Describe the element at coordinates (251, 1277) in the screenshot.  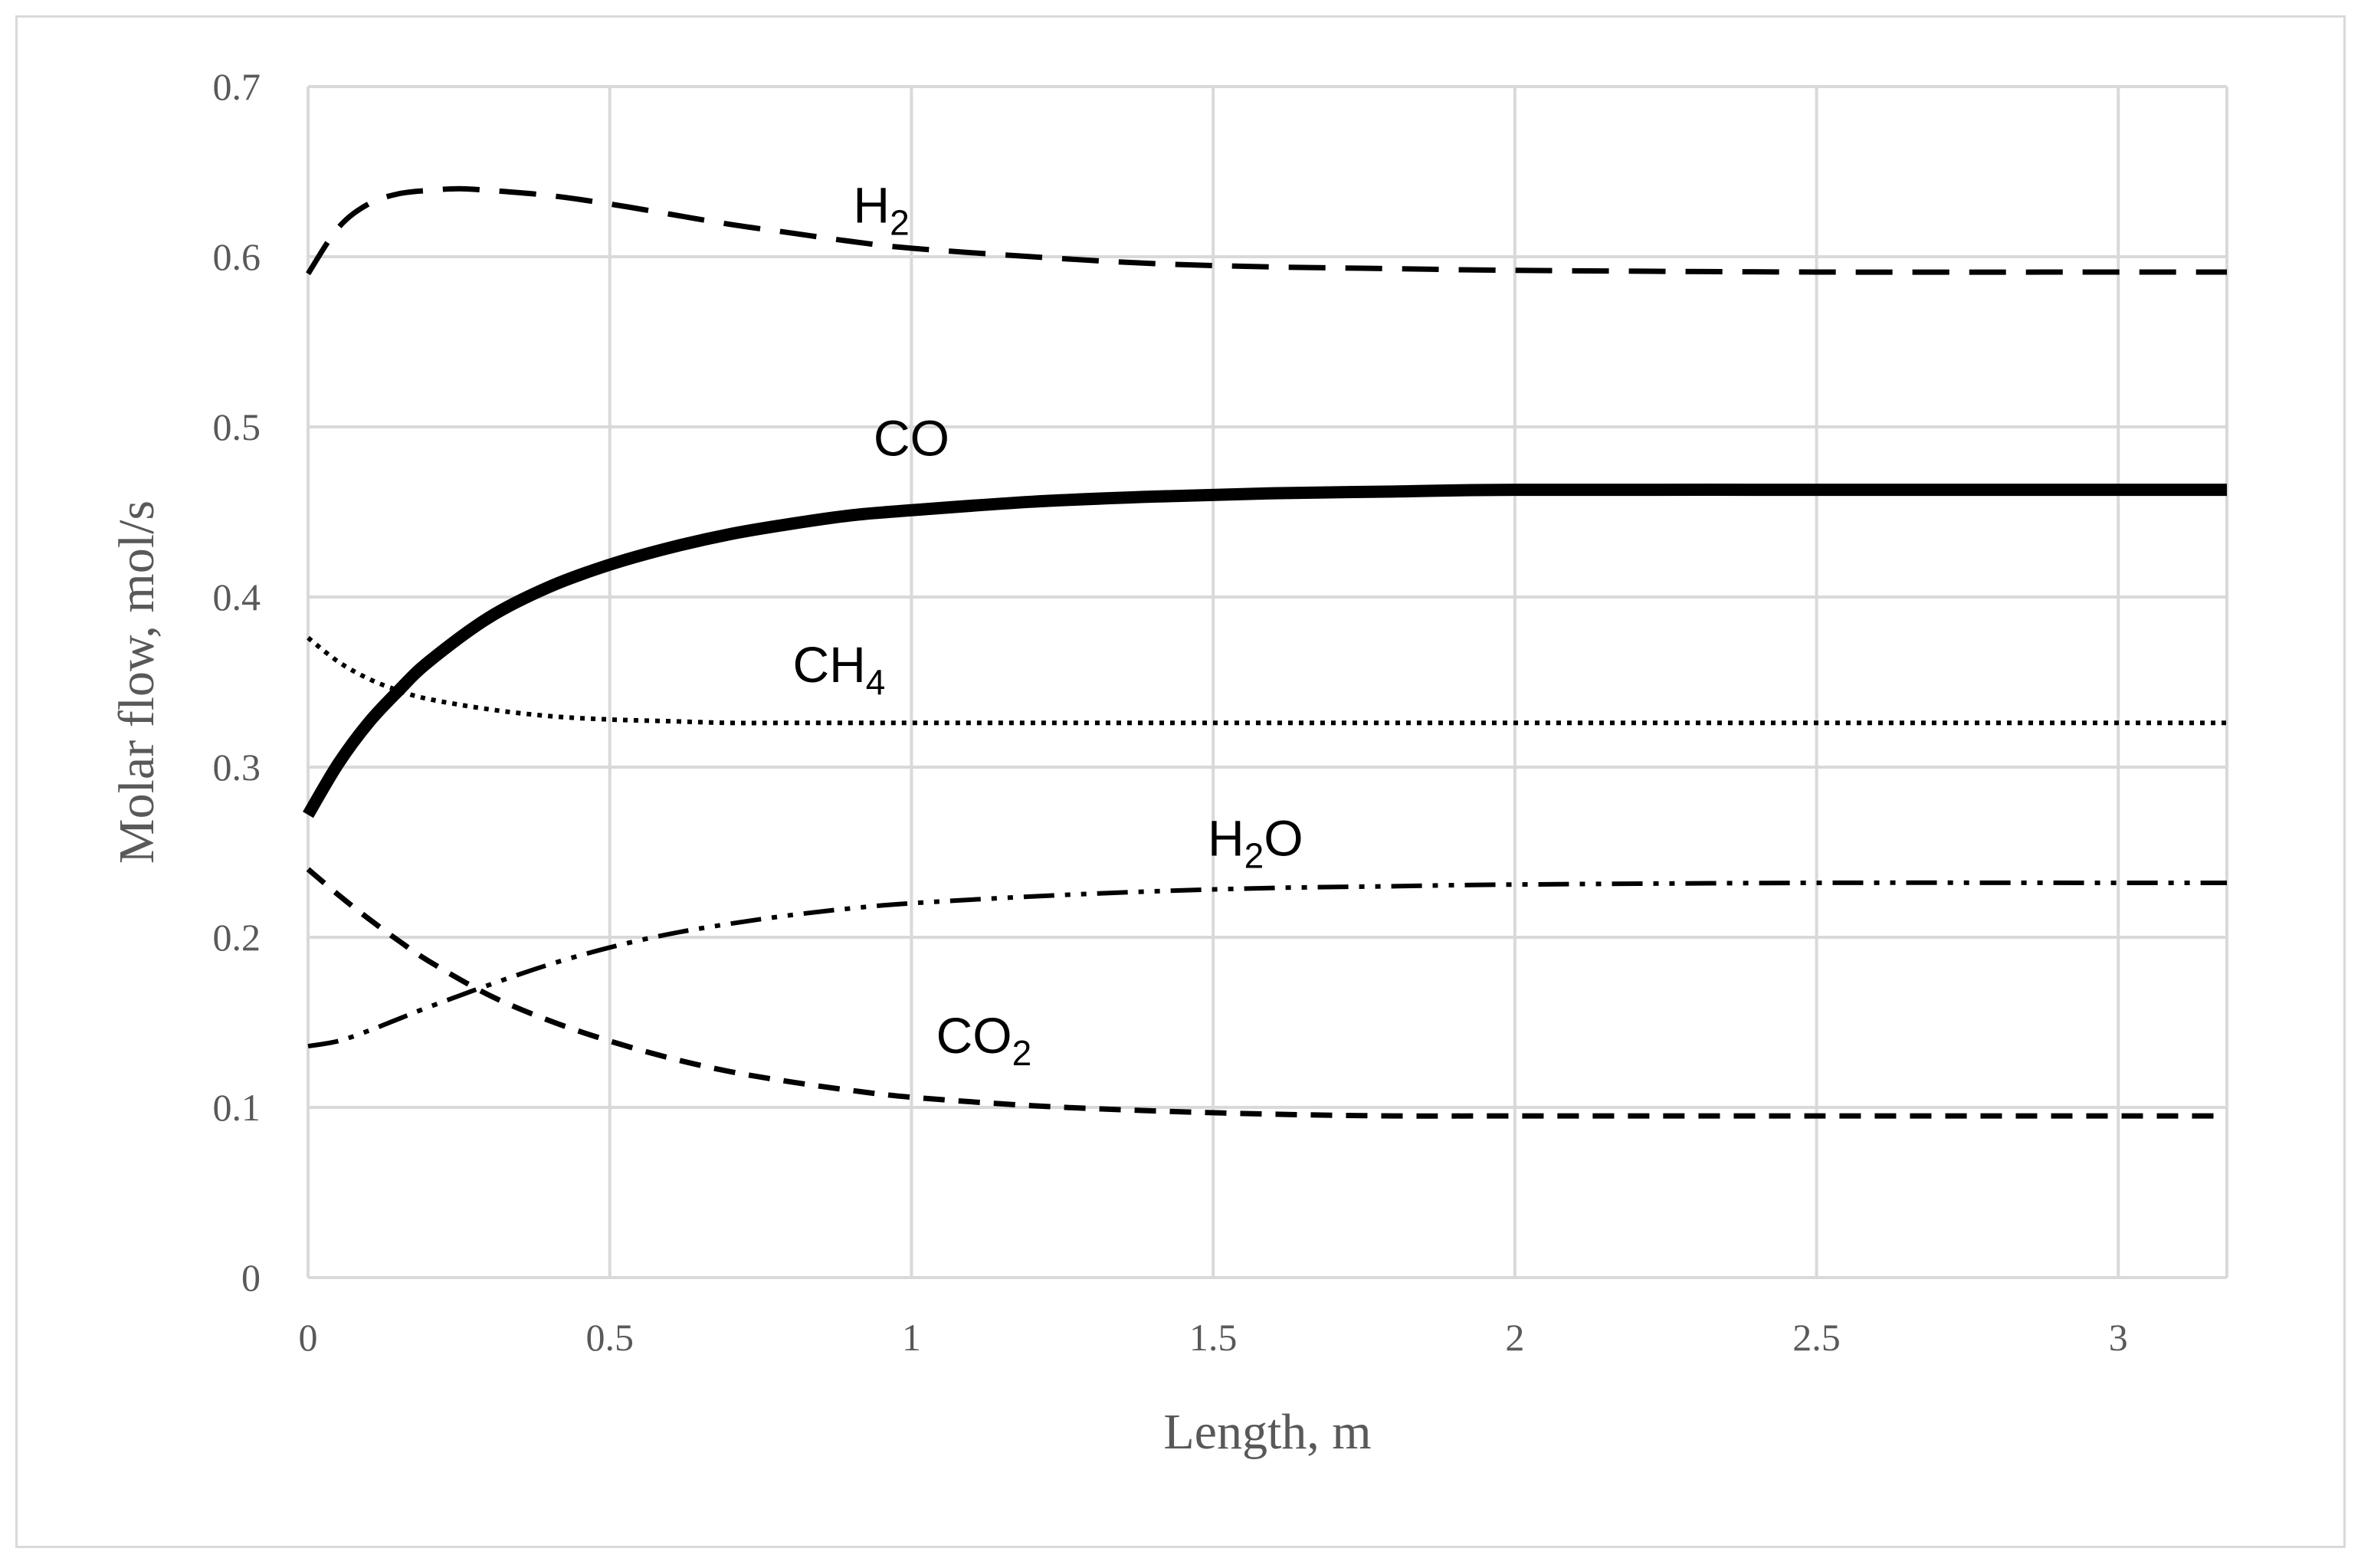
I see `y-tick-label: 0` at that location.